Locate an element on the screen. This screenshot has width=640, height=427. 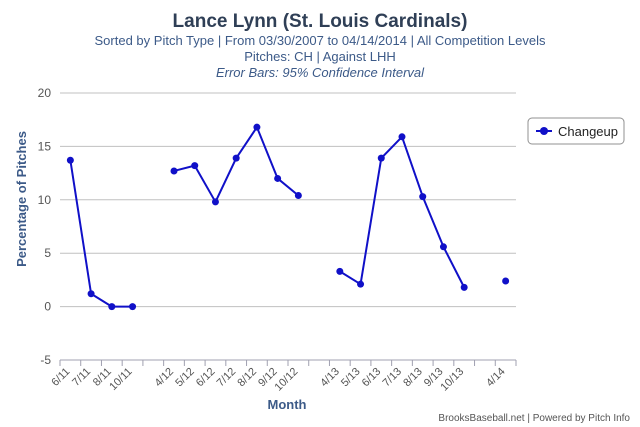
x-tick-label: 10/12 is located at coordinates (287, 380).